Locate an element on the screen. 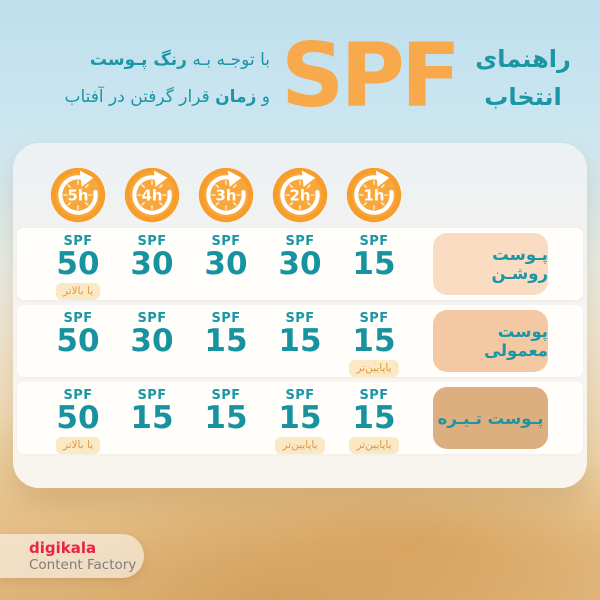  spf-cell-dark-5h: SPF 50 یا بالاتر is located at coordinates (78, 418).